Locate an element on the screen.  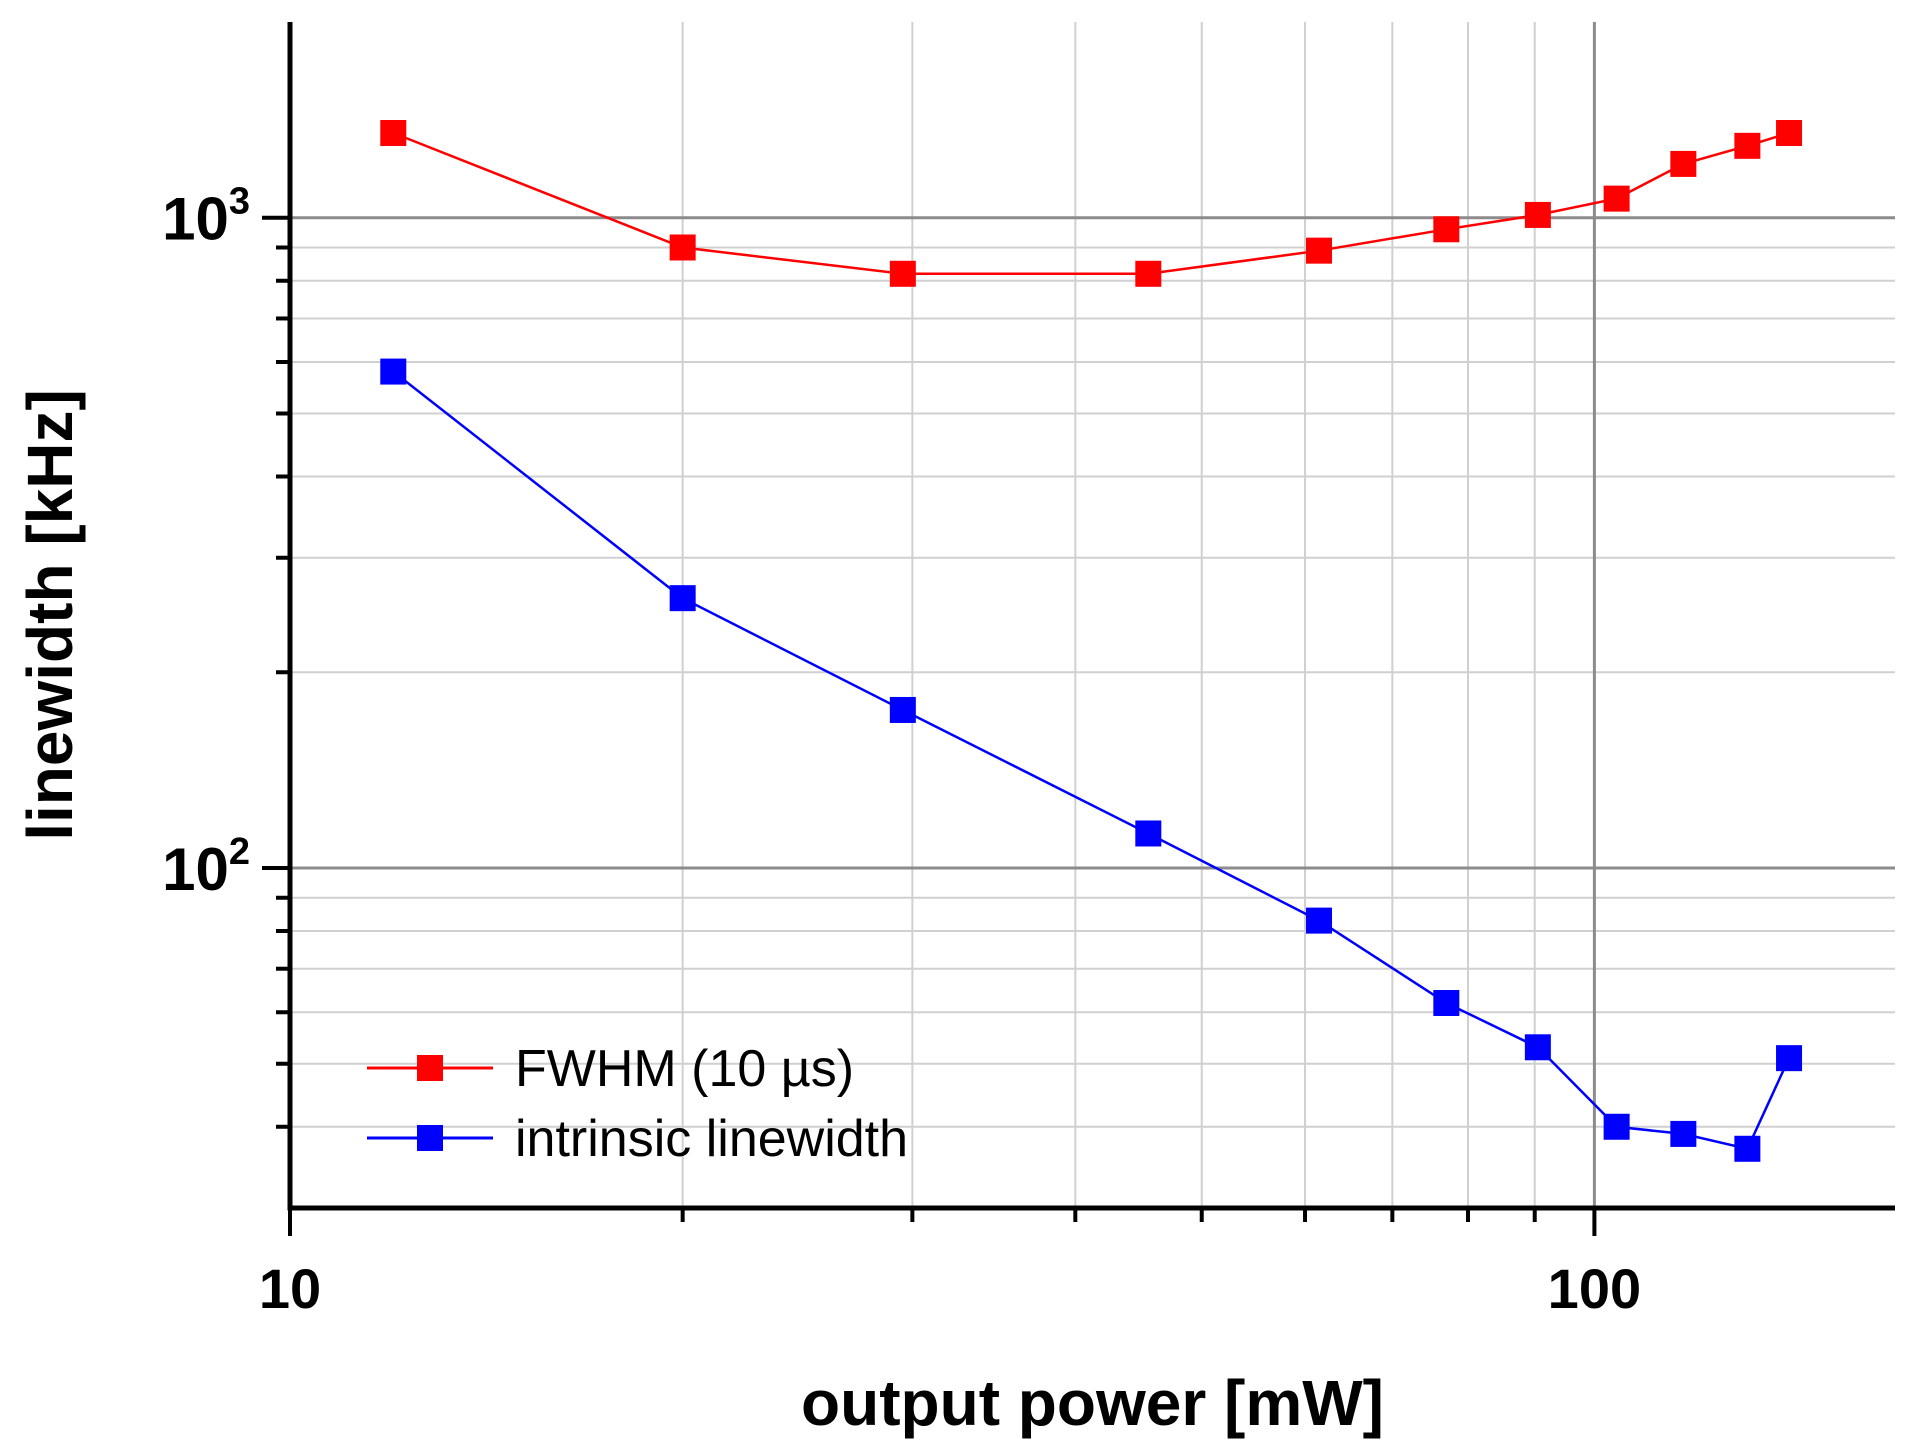
y-axis-title: linewidth [kHz] is located at coordinates (50, 615).